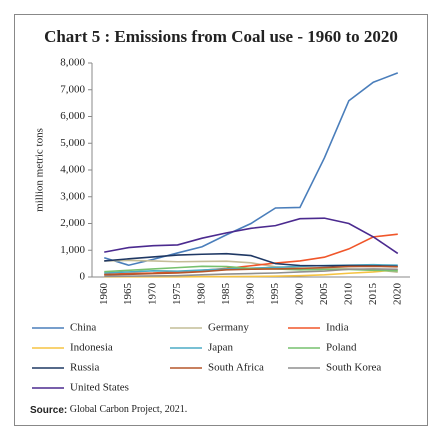 Image resolution: width=442 pixels, height=445 pixels. Describe the element at coordinates (72, 170) in the screenshot. I see `y-tick-label: 4,000` at that location.